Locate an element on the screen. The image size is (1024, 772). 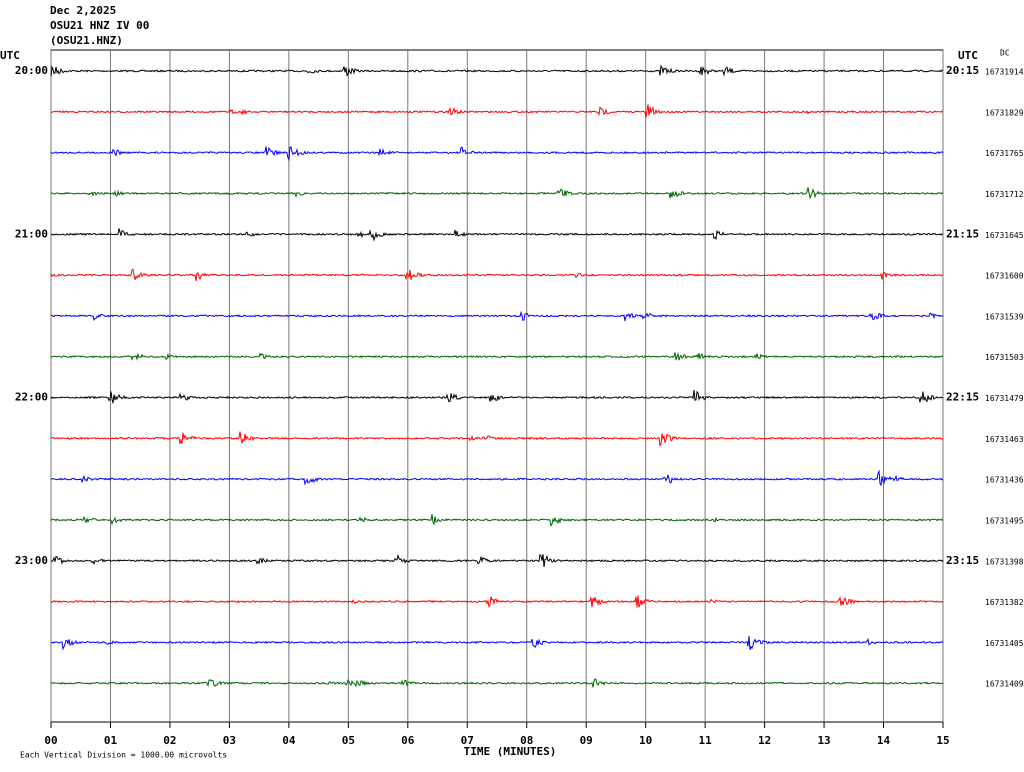
x-tick-label: 10 is located at coordinates (645, 740).